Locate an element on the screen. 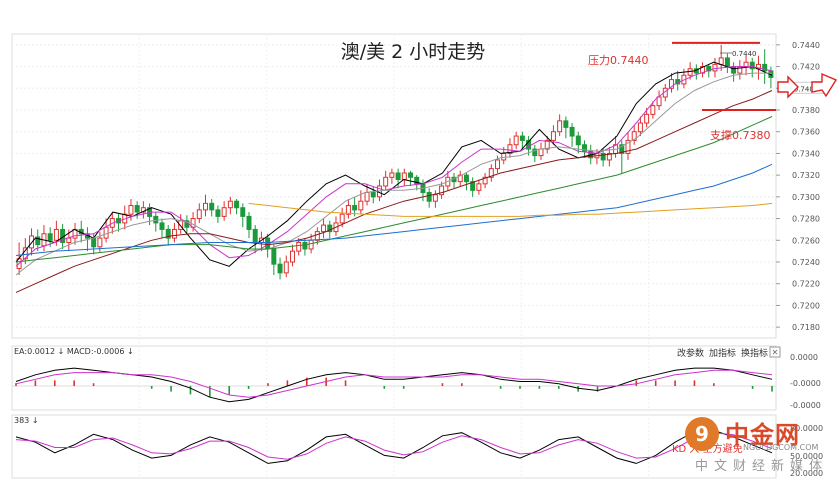 The height and width of the screenshot is (487, 839). high-price-label: 0.7440 is located at coordinates (744, 54).